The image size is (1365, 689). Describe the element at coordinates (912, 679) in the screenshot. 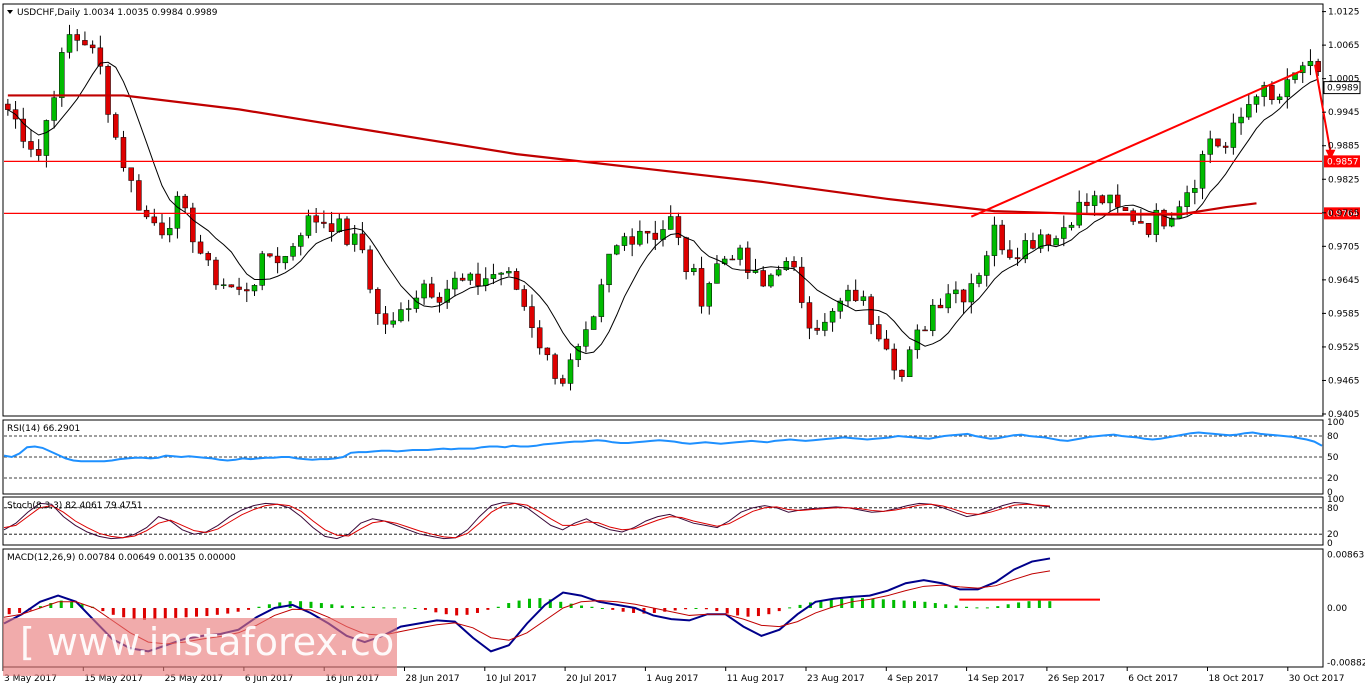

I see `x-tick-label: 4 Sep 2017` at that location.